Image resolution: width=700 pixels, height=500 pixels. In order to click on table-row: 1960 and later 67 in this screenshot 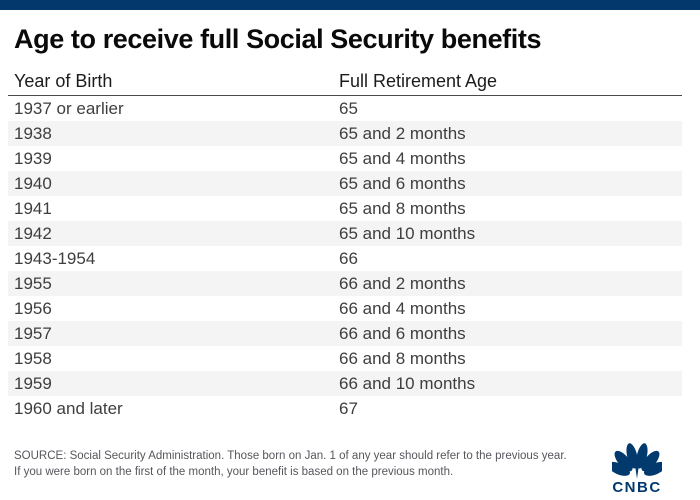, I will do `click(345, 408)`.